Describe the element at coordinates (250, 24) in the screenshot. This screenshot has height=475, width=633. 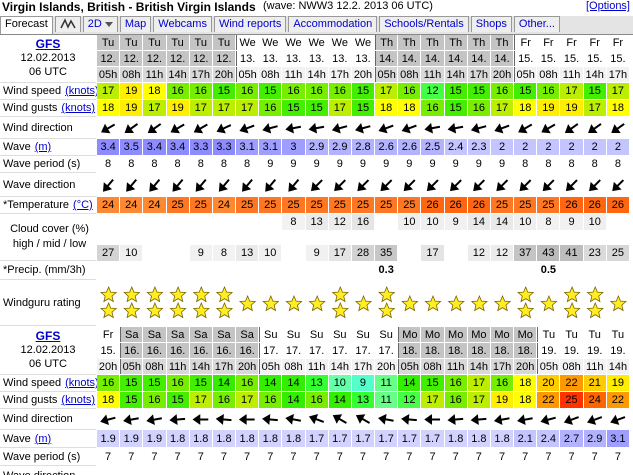
I see `tab: Wind reports` at that location.